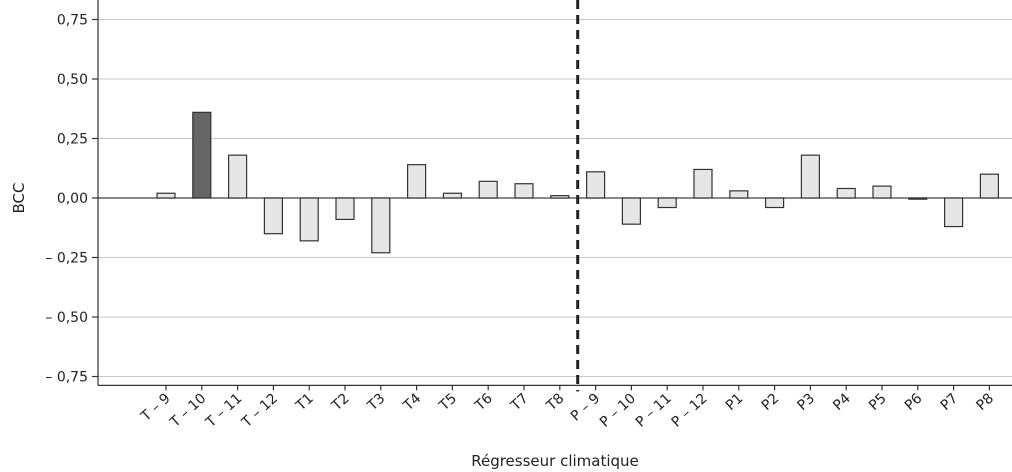 The height and width of the screenshot is (472, 1012). I want to click on x-tick-label: P8, so click(985, 402).